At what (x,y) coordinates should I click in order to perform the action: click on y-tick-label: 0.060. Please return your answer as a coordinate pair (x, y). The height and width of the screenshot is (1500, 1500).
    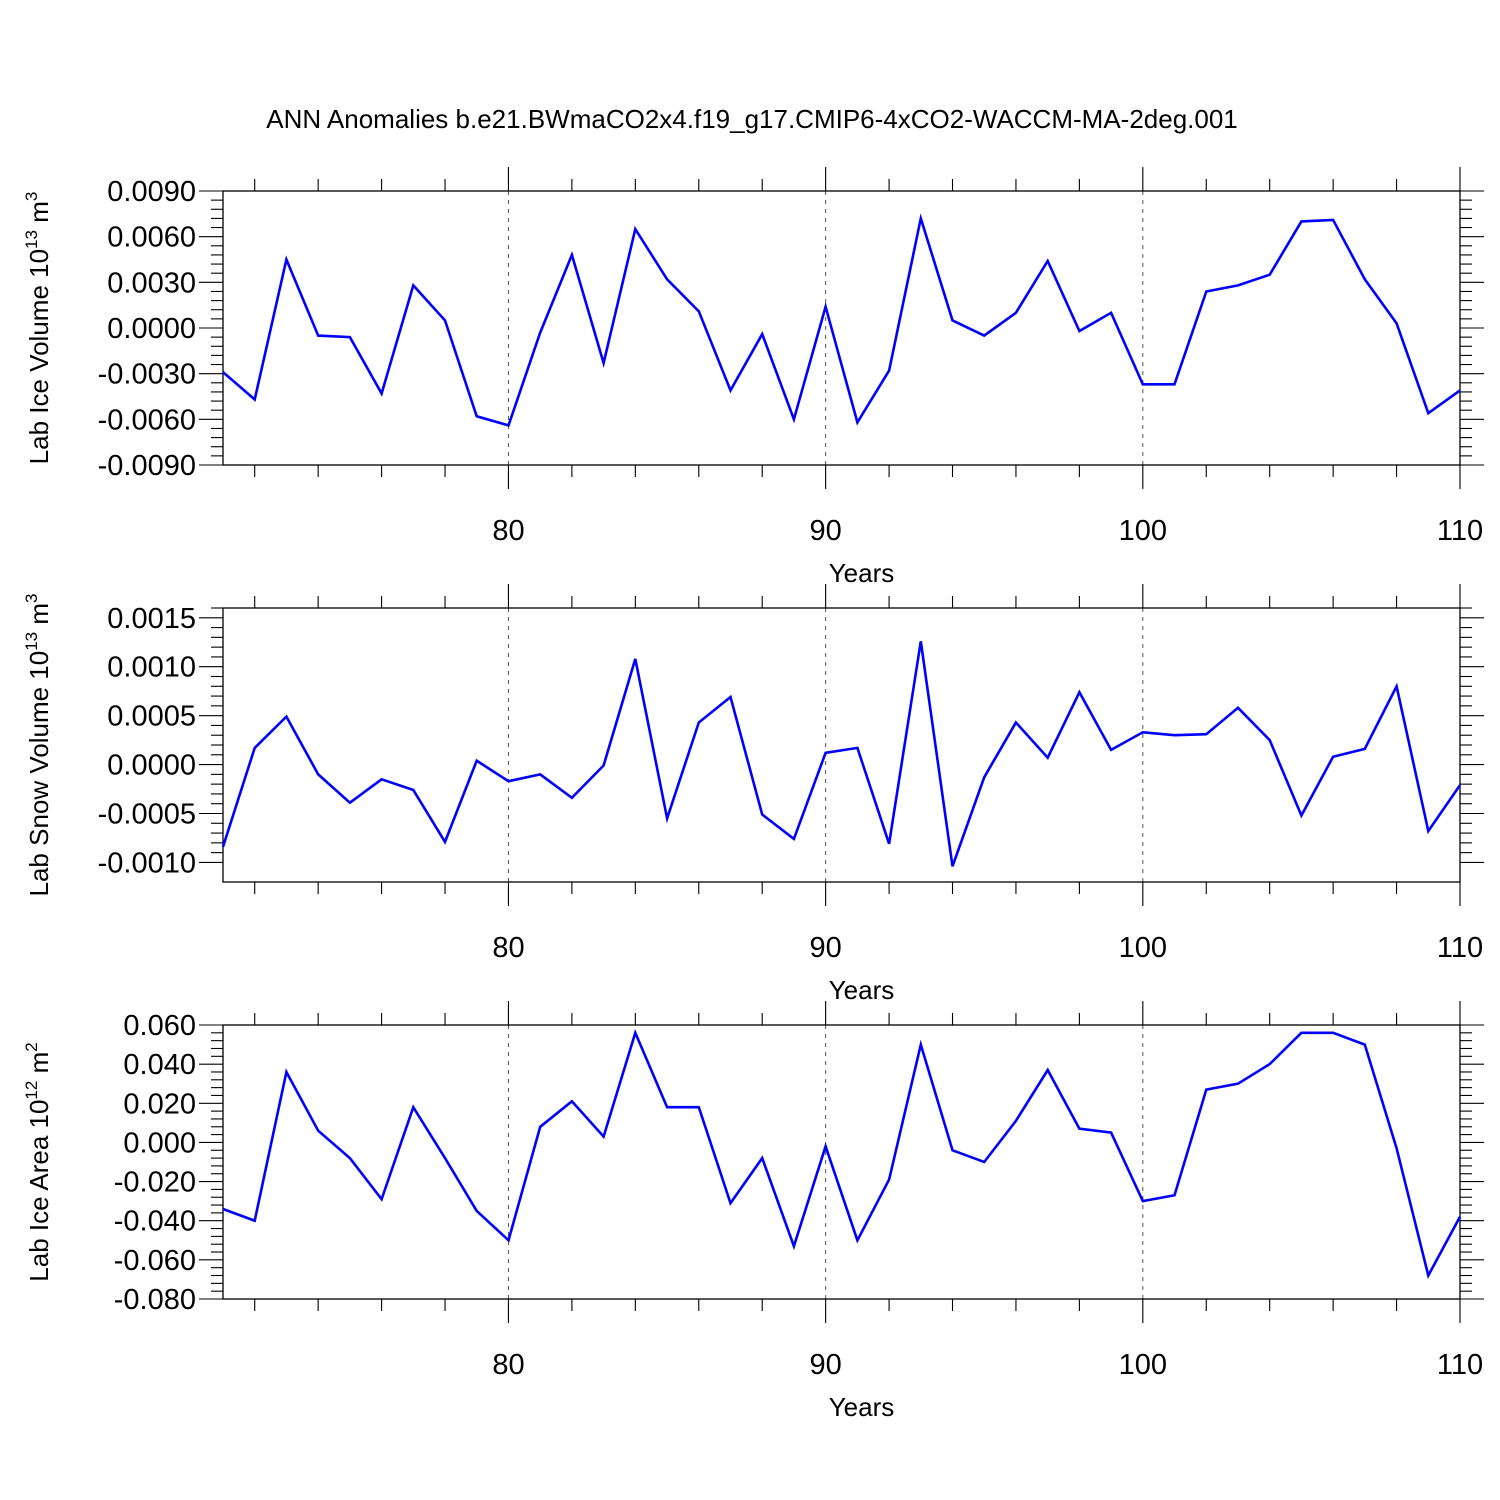
    Looking at the image, I should click on (159, 1026).